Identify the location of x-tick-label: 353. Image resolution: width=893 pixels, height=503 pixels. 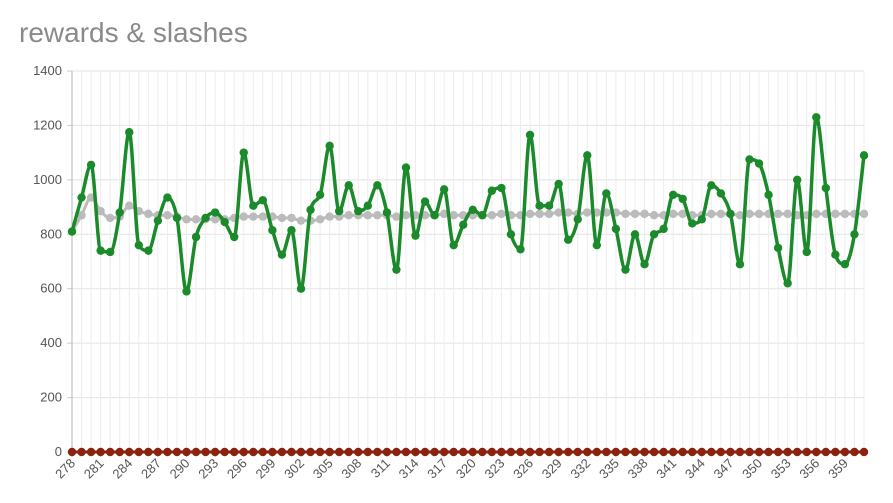
(781, 469).